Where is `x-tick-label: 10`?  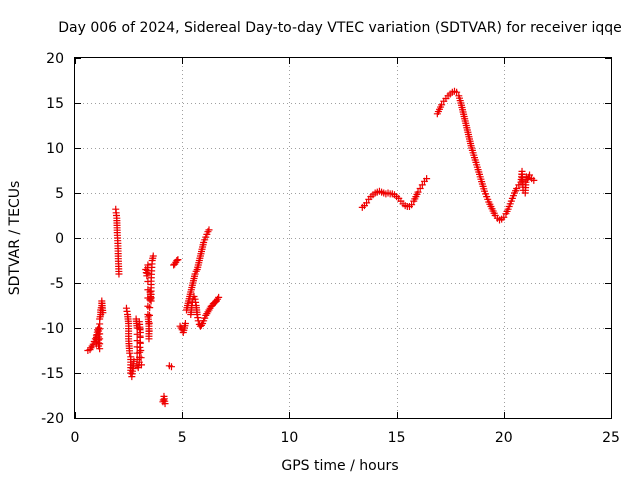 x-tick-label: 10 is located at coordinates (289, 438).